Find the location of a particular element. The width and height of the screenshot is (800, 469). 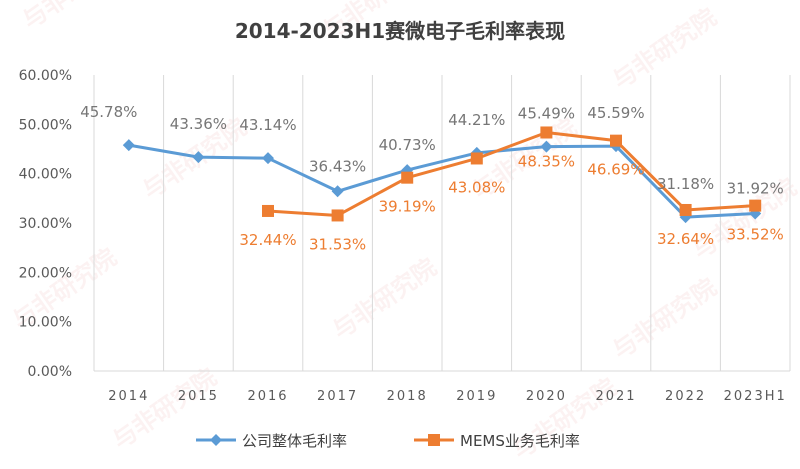

series-0-data-label: 45.59% is located at coordinates (615, 113).